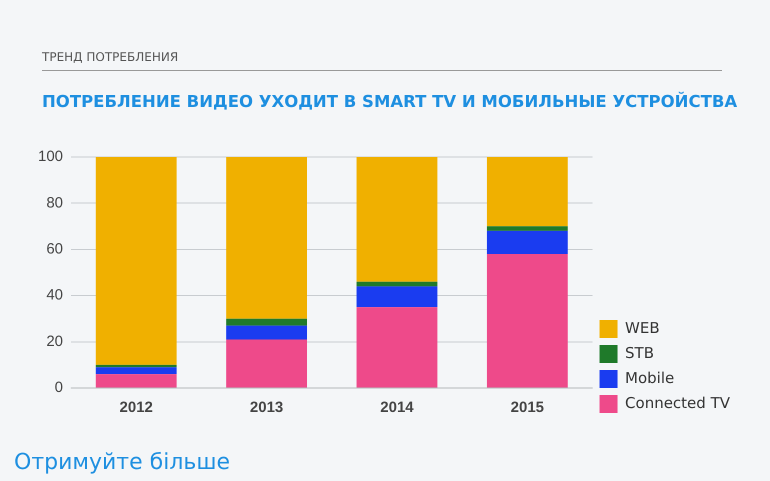 The height and width of the screenshot is (481, 770). I want to click on x-tick-label: 2014, so click(397, 407).